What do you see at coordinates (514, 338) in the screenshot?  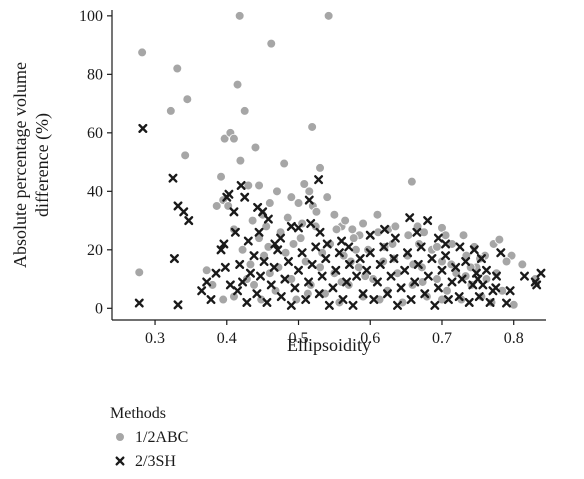 I see `x-tick-label: 0.8` at bounding box center [514, 338].